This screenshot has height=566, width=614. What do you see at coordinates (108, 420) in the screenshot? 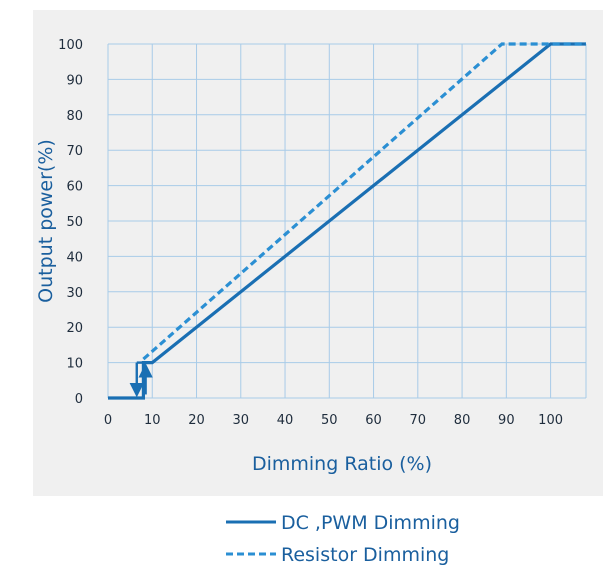
I see `x-tick-label: 0` at bounding box center [108, 420].